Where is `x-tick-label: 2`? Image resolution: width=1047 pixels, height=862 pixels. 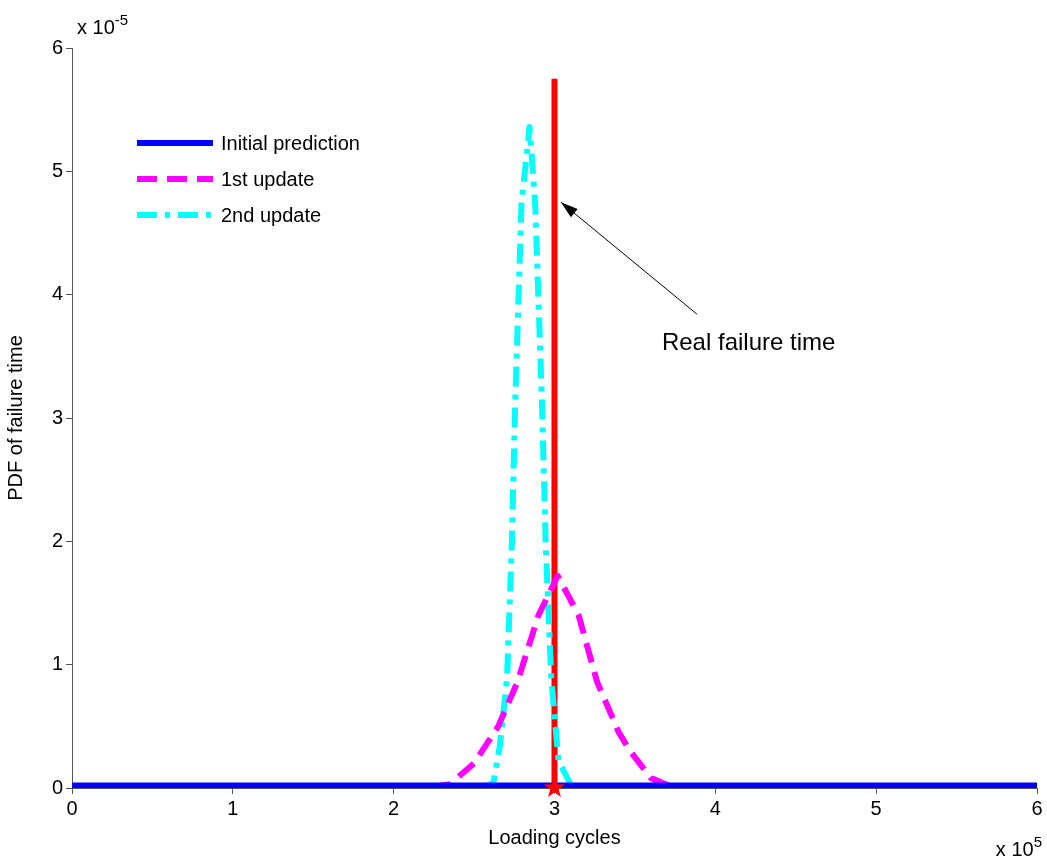 x-tick-label: 2 is located at coordinates (394, 807).